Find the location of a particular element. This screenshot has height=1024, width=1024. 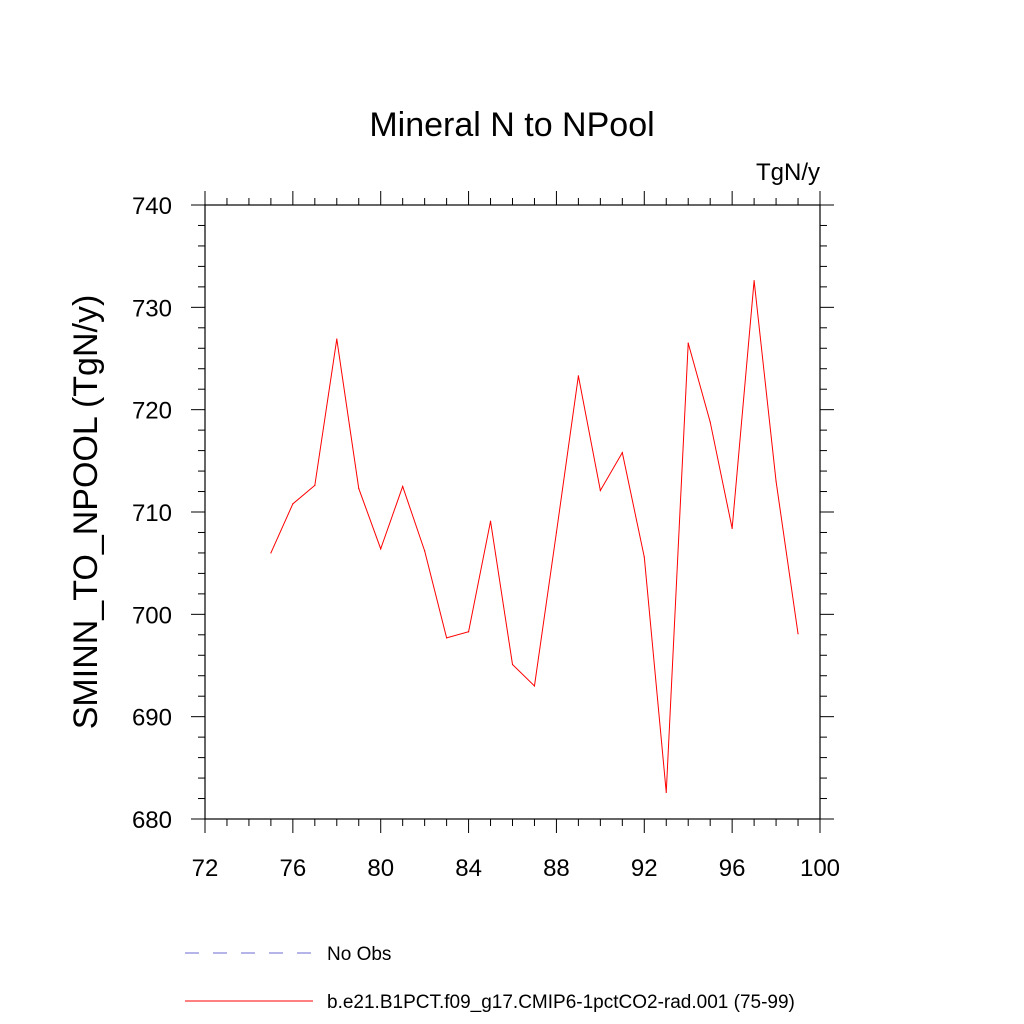

y-tick-label: 710 is located at coordinates (152, 513).